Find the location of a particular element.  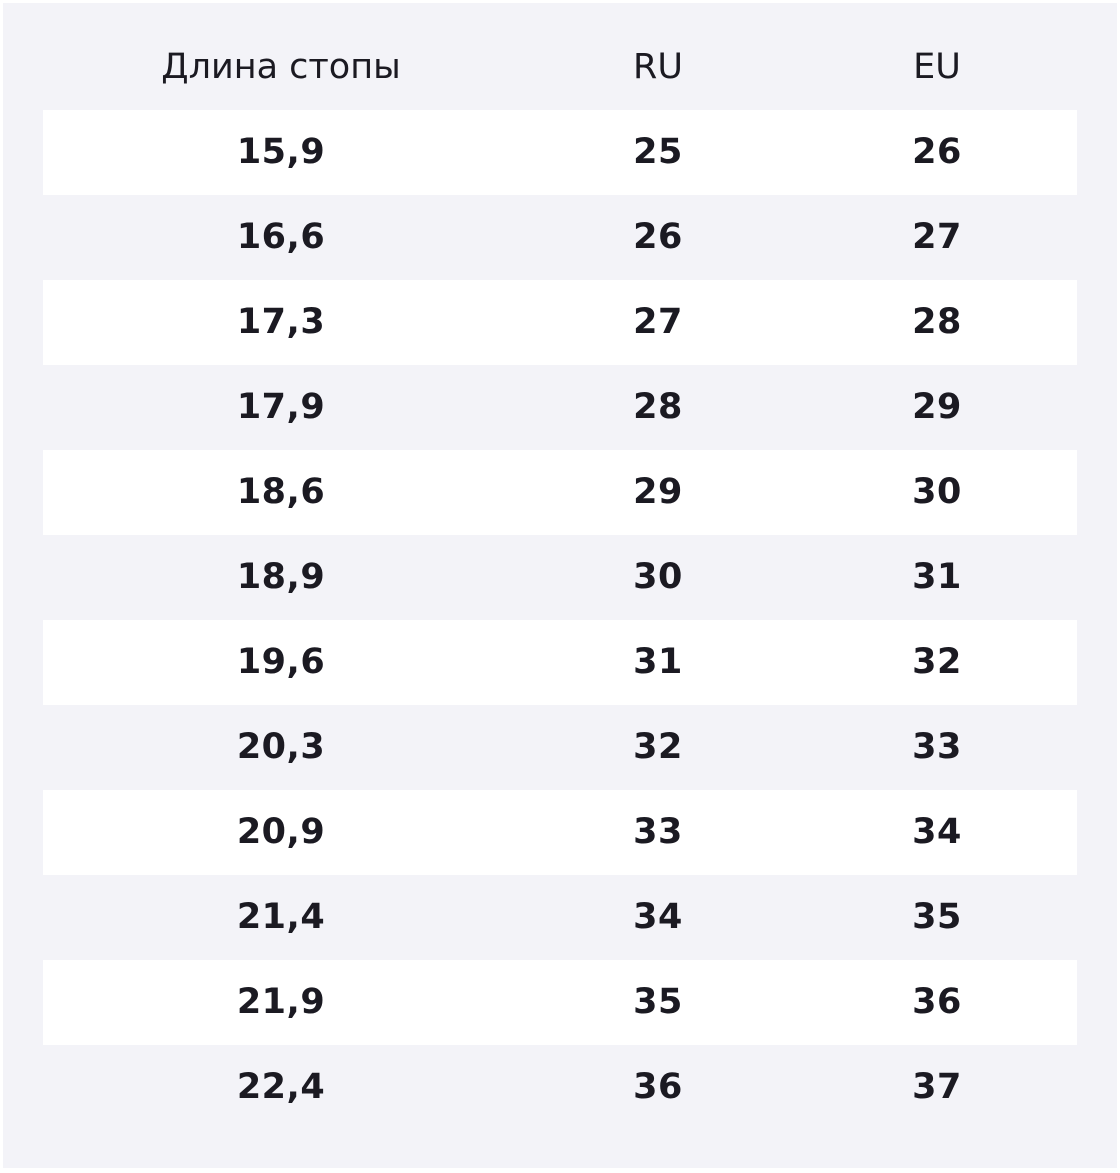

table-row: 19,6 31 32 is located at coordinates (560, 662).